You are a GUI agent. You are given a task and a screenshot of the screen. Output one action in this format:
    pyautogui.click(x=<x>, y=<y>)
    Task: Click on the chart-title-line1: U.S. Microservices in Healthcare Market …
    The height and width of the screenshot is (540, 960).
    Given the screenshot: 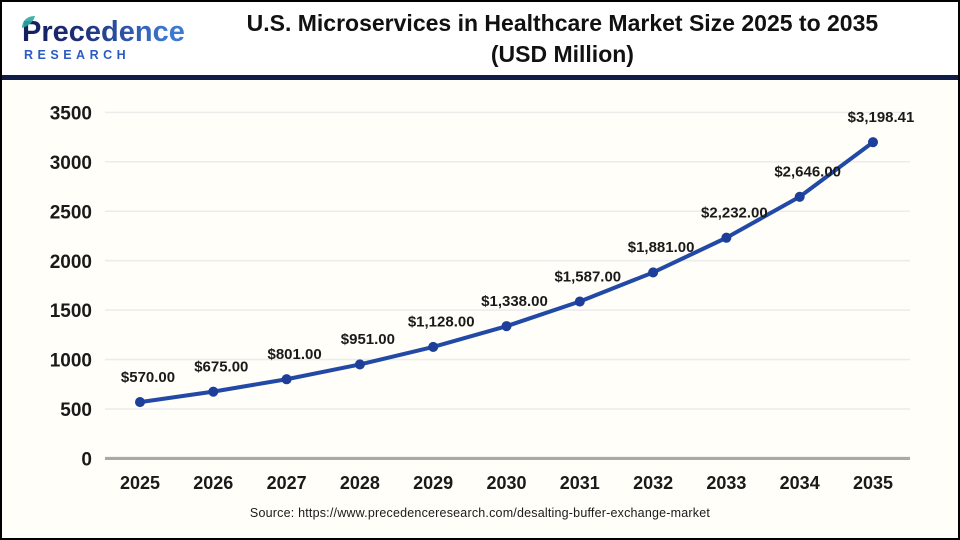 What is the action you would take?
    pyautogui.click(x=562, y=22)
    